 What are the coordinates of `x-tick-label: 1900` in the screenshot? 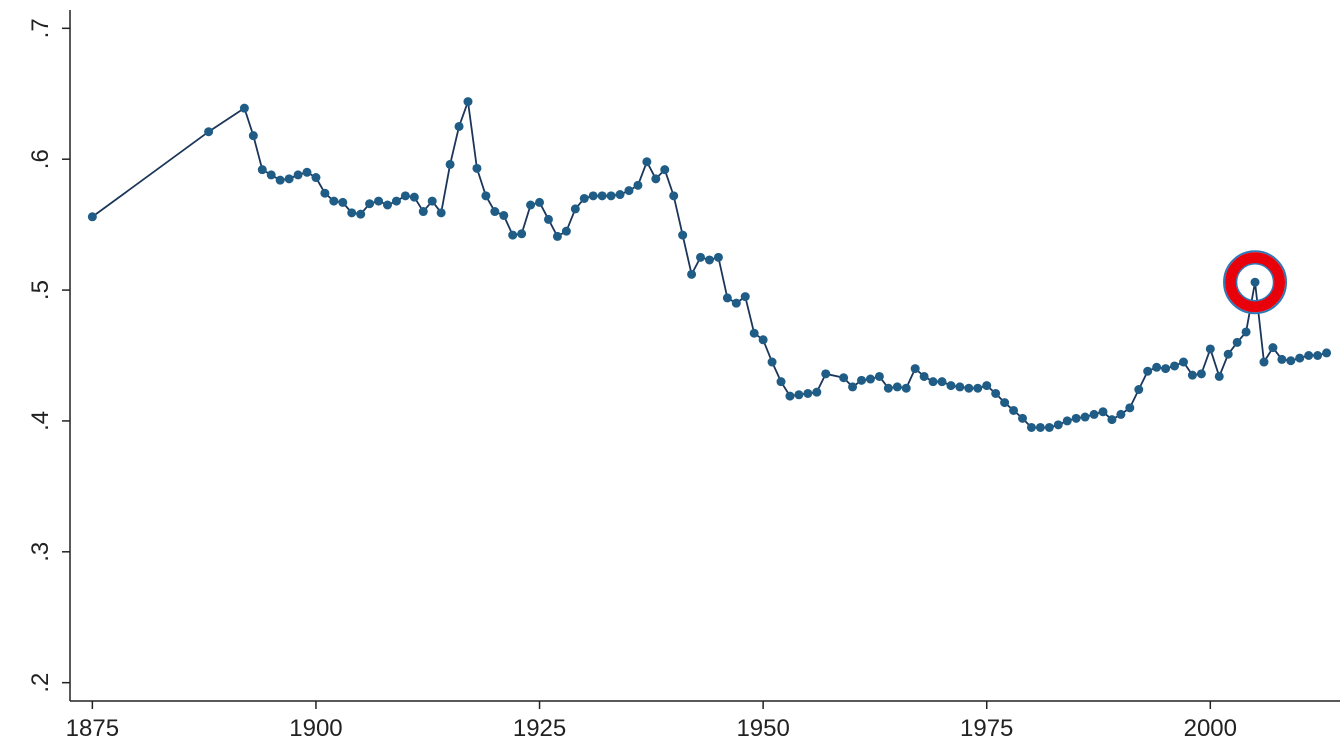 It's located at (315, 728).